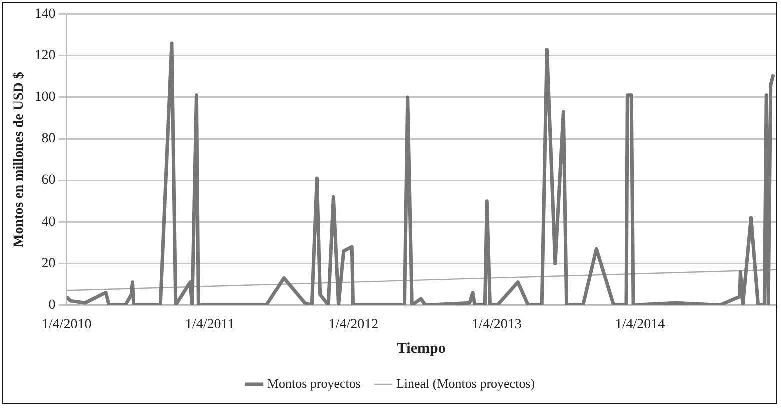 This screenshot has width=781, height=408. Describe the element at coordinates (49, 139) in the screenshot. I see `y-tick-label: 80` at that location.